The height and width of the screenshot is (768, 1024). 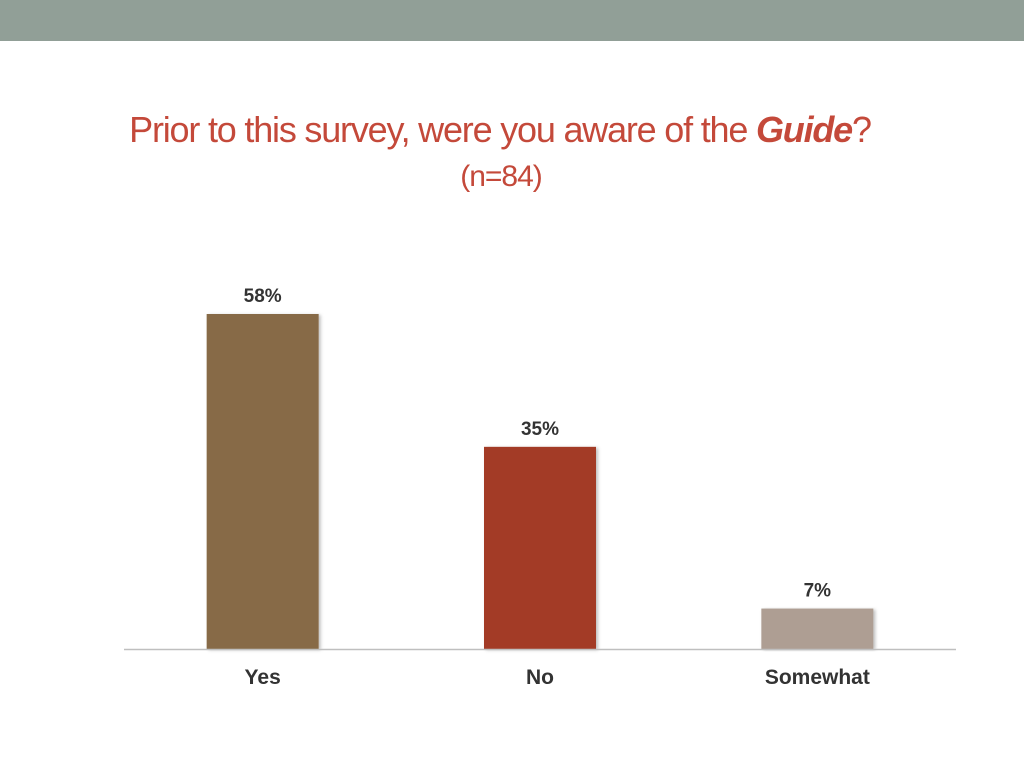 I want to click on bar-yes, so click(x=262, y=481).